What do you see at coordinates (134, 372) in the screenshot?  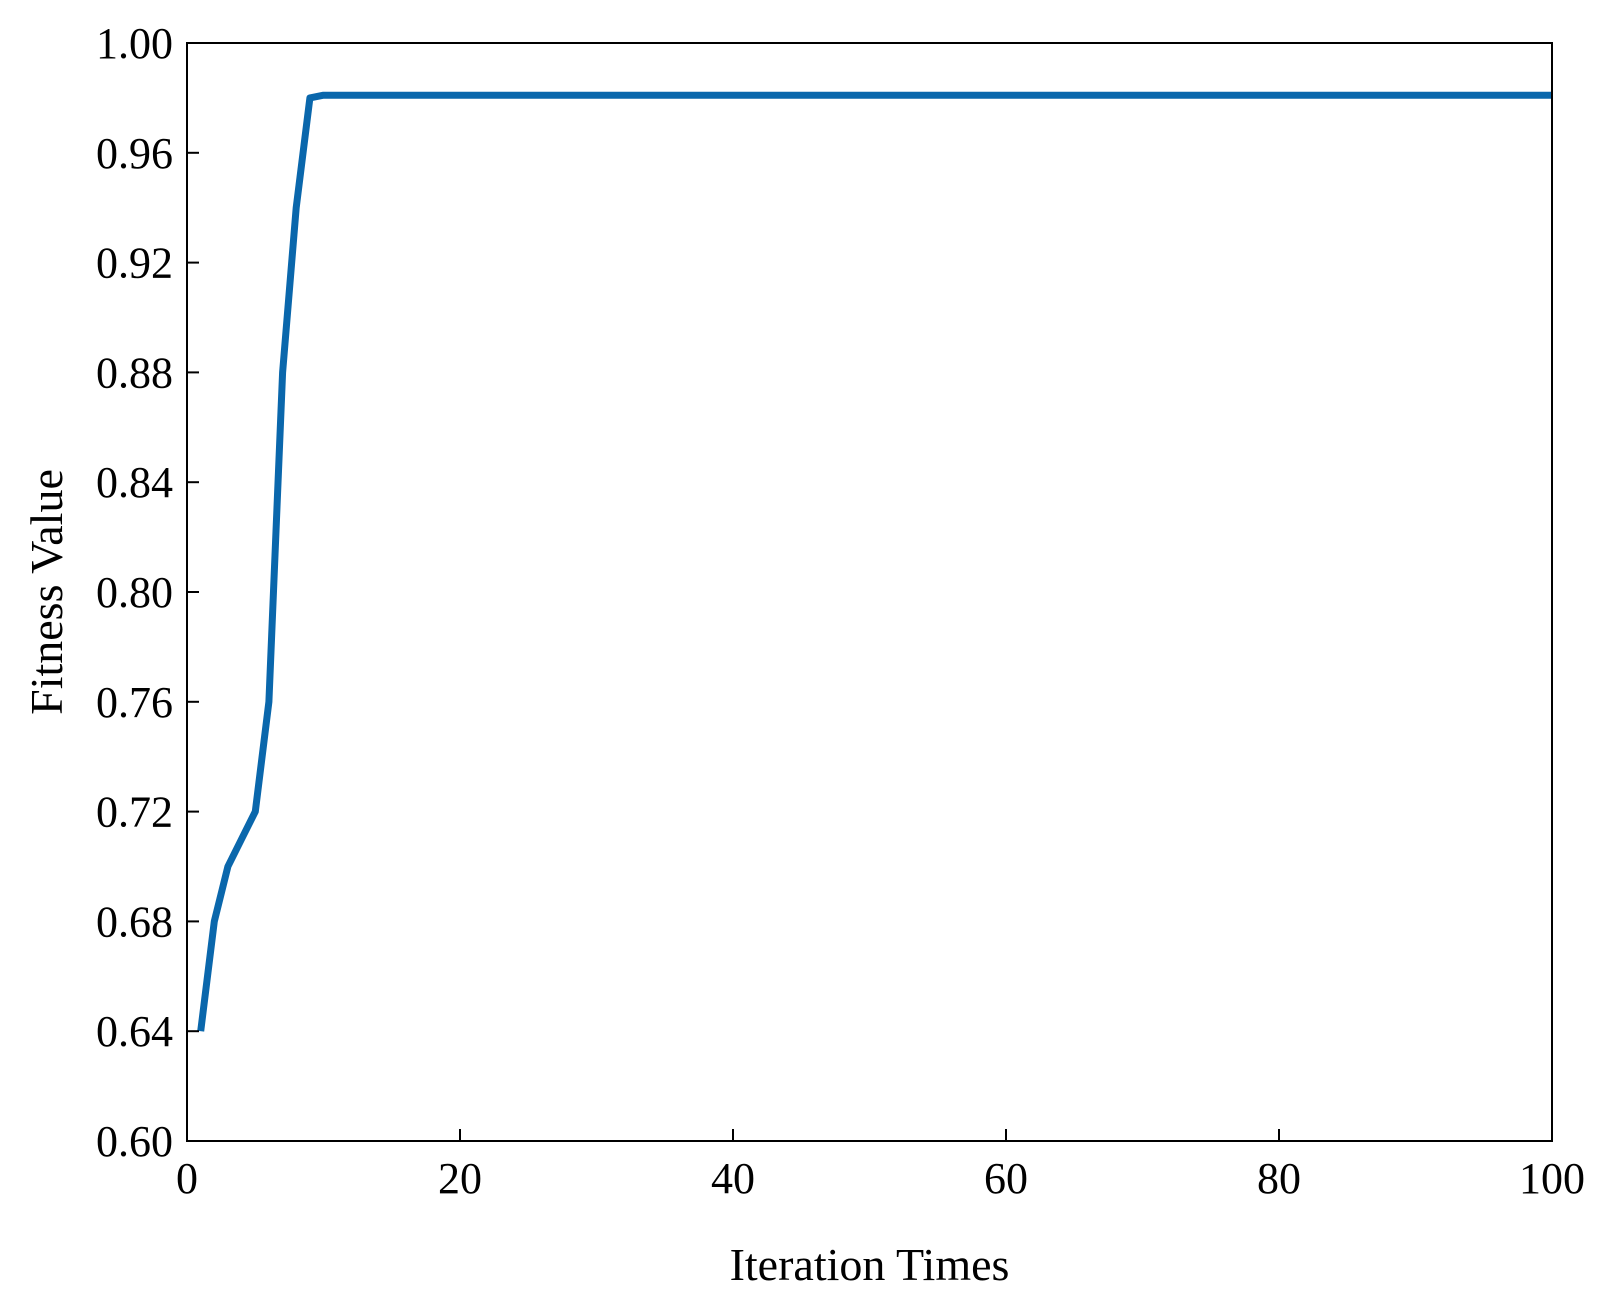 I see `y-tick-label: 0.88` at bounding box center [134, 372].